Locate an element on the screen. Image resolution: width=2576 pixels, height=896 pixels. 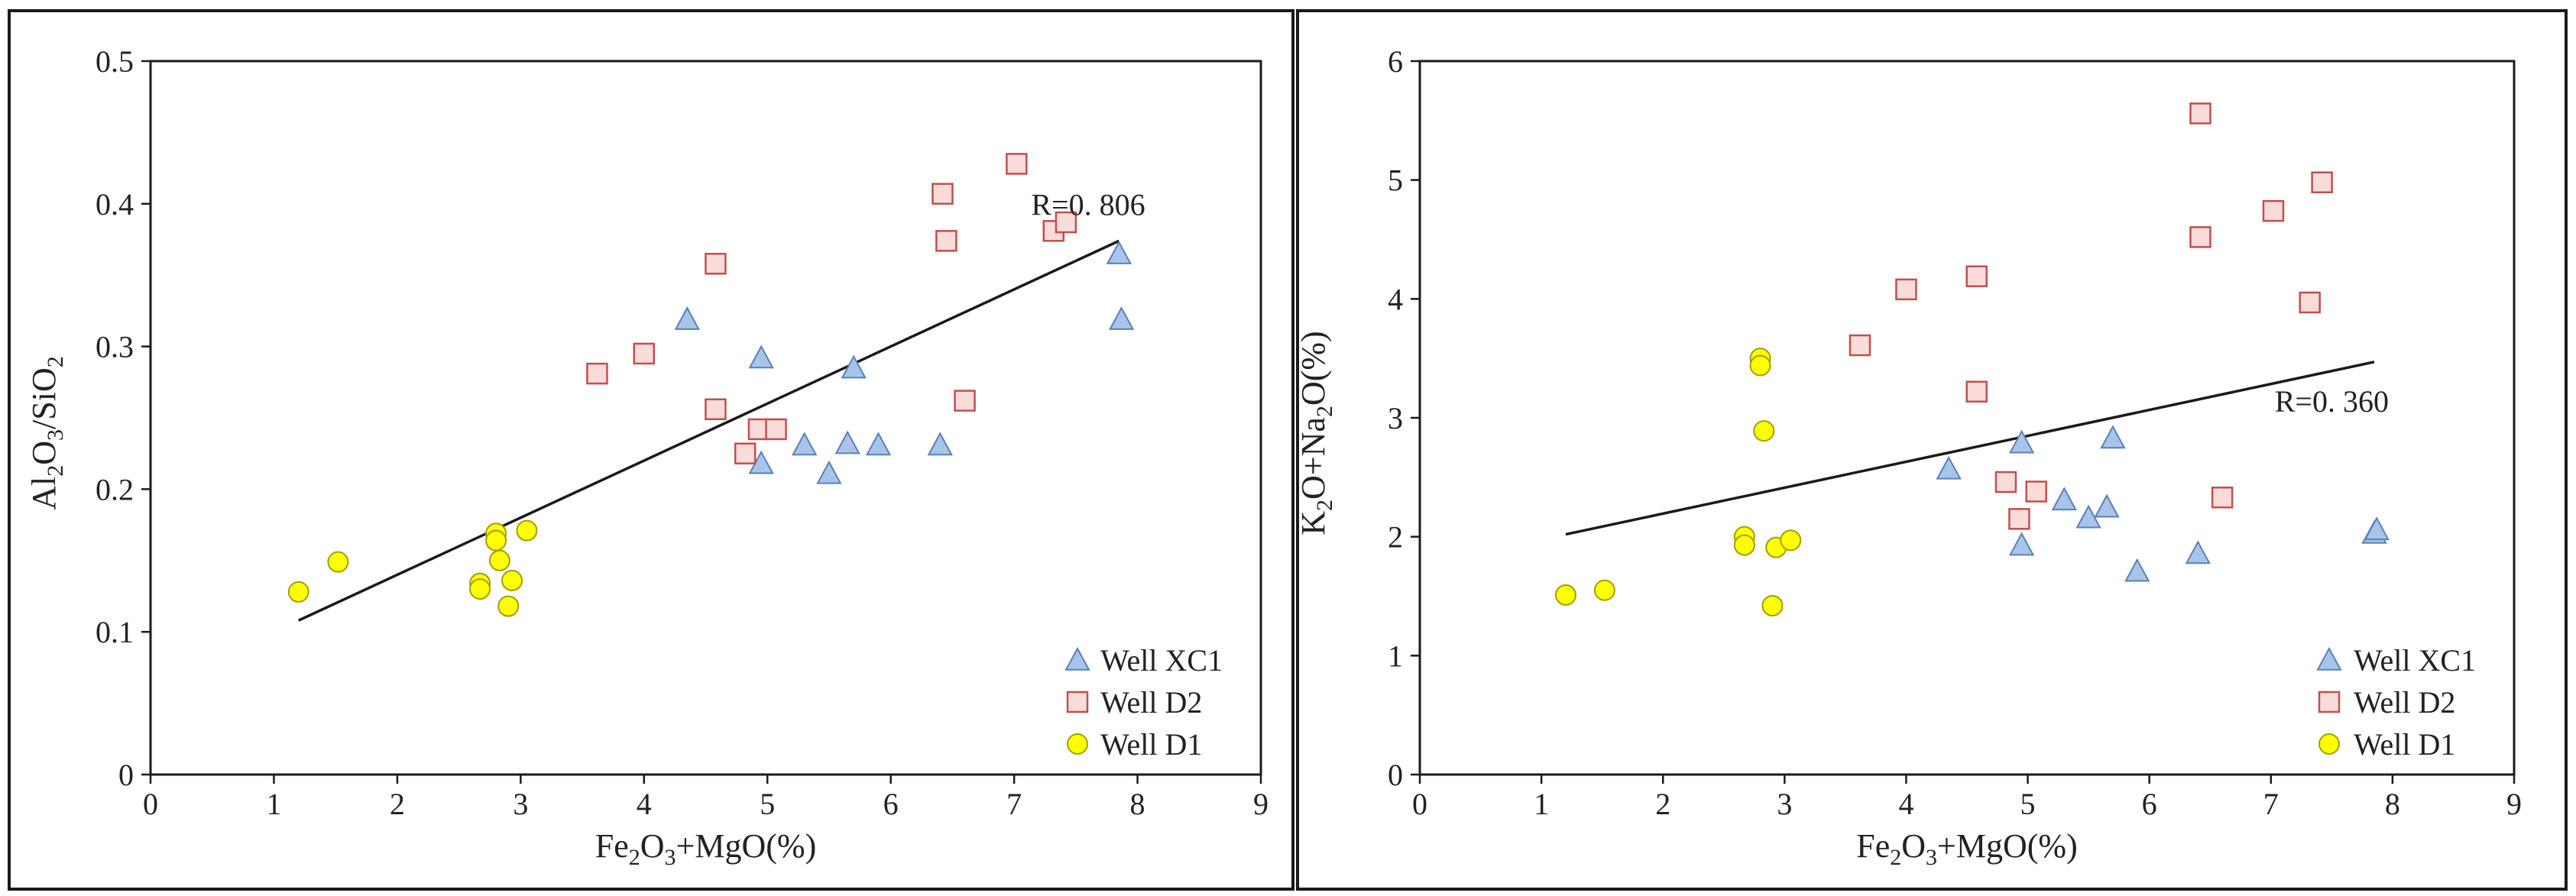
y-tick-label: 3 is located at coordinates (1396, 418).